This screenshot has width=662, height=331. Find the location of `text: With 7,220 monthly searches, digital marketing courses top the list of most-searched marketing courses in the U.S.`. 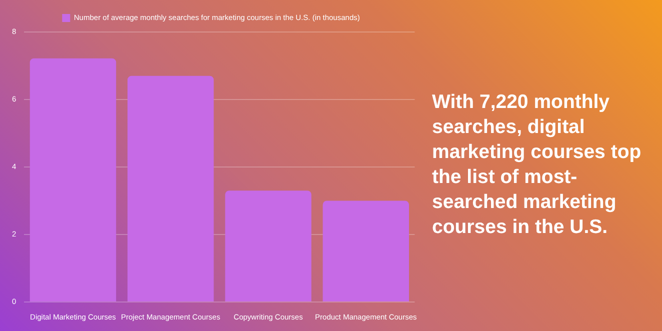

text: With 7,220 monthly searches, digital marketing courses top the list of most-searched marketing courses in the U.S. is located at coordinates (537, 165).